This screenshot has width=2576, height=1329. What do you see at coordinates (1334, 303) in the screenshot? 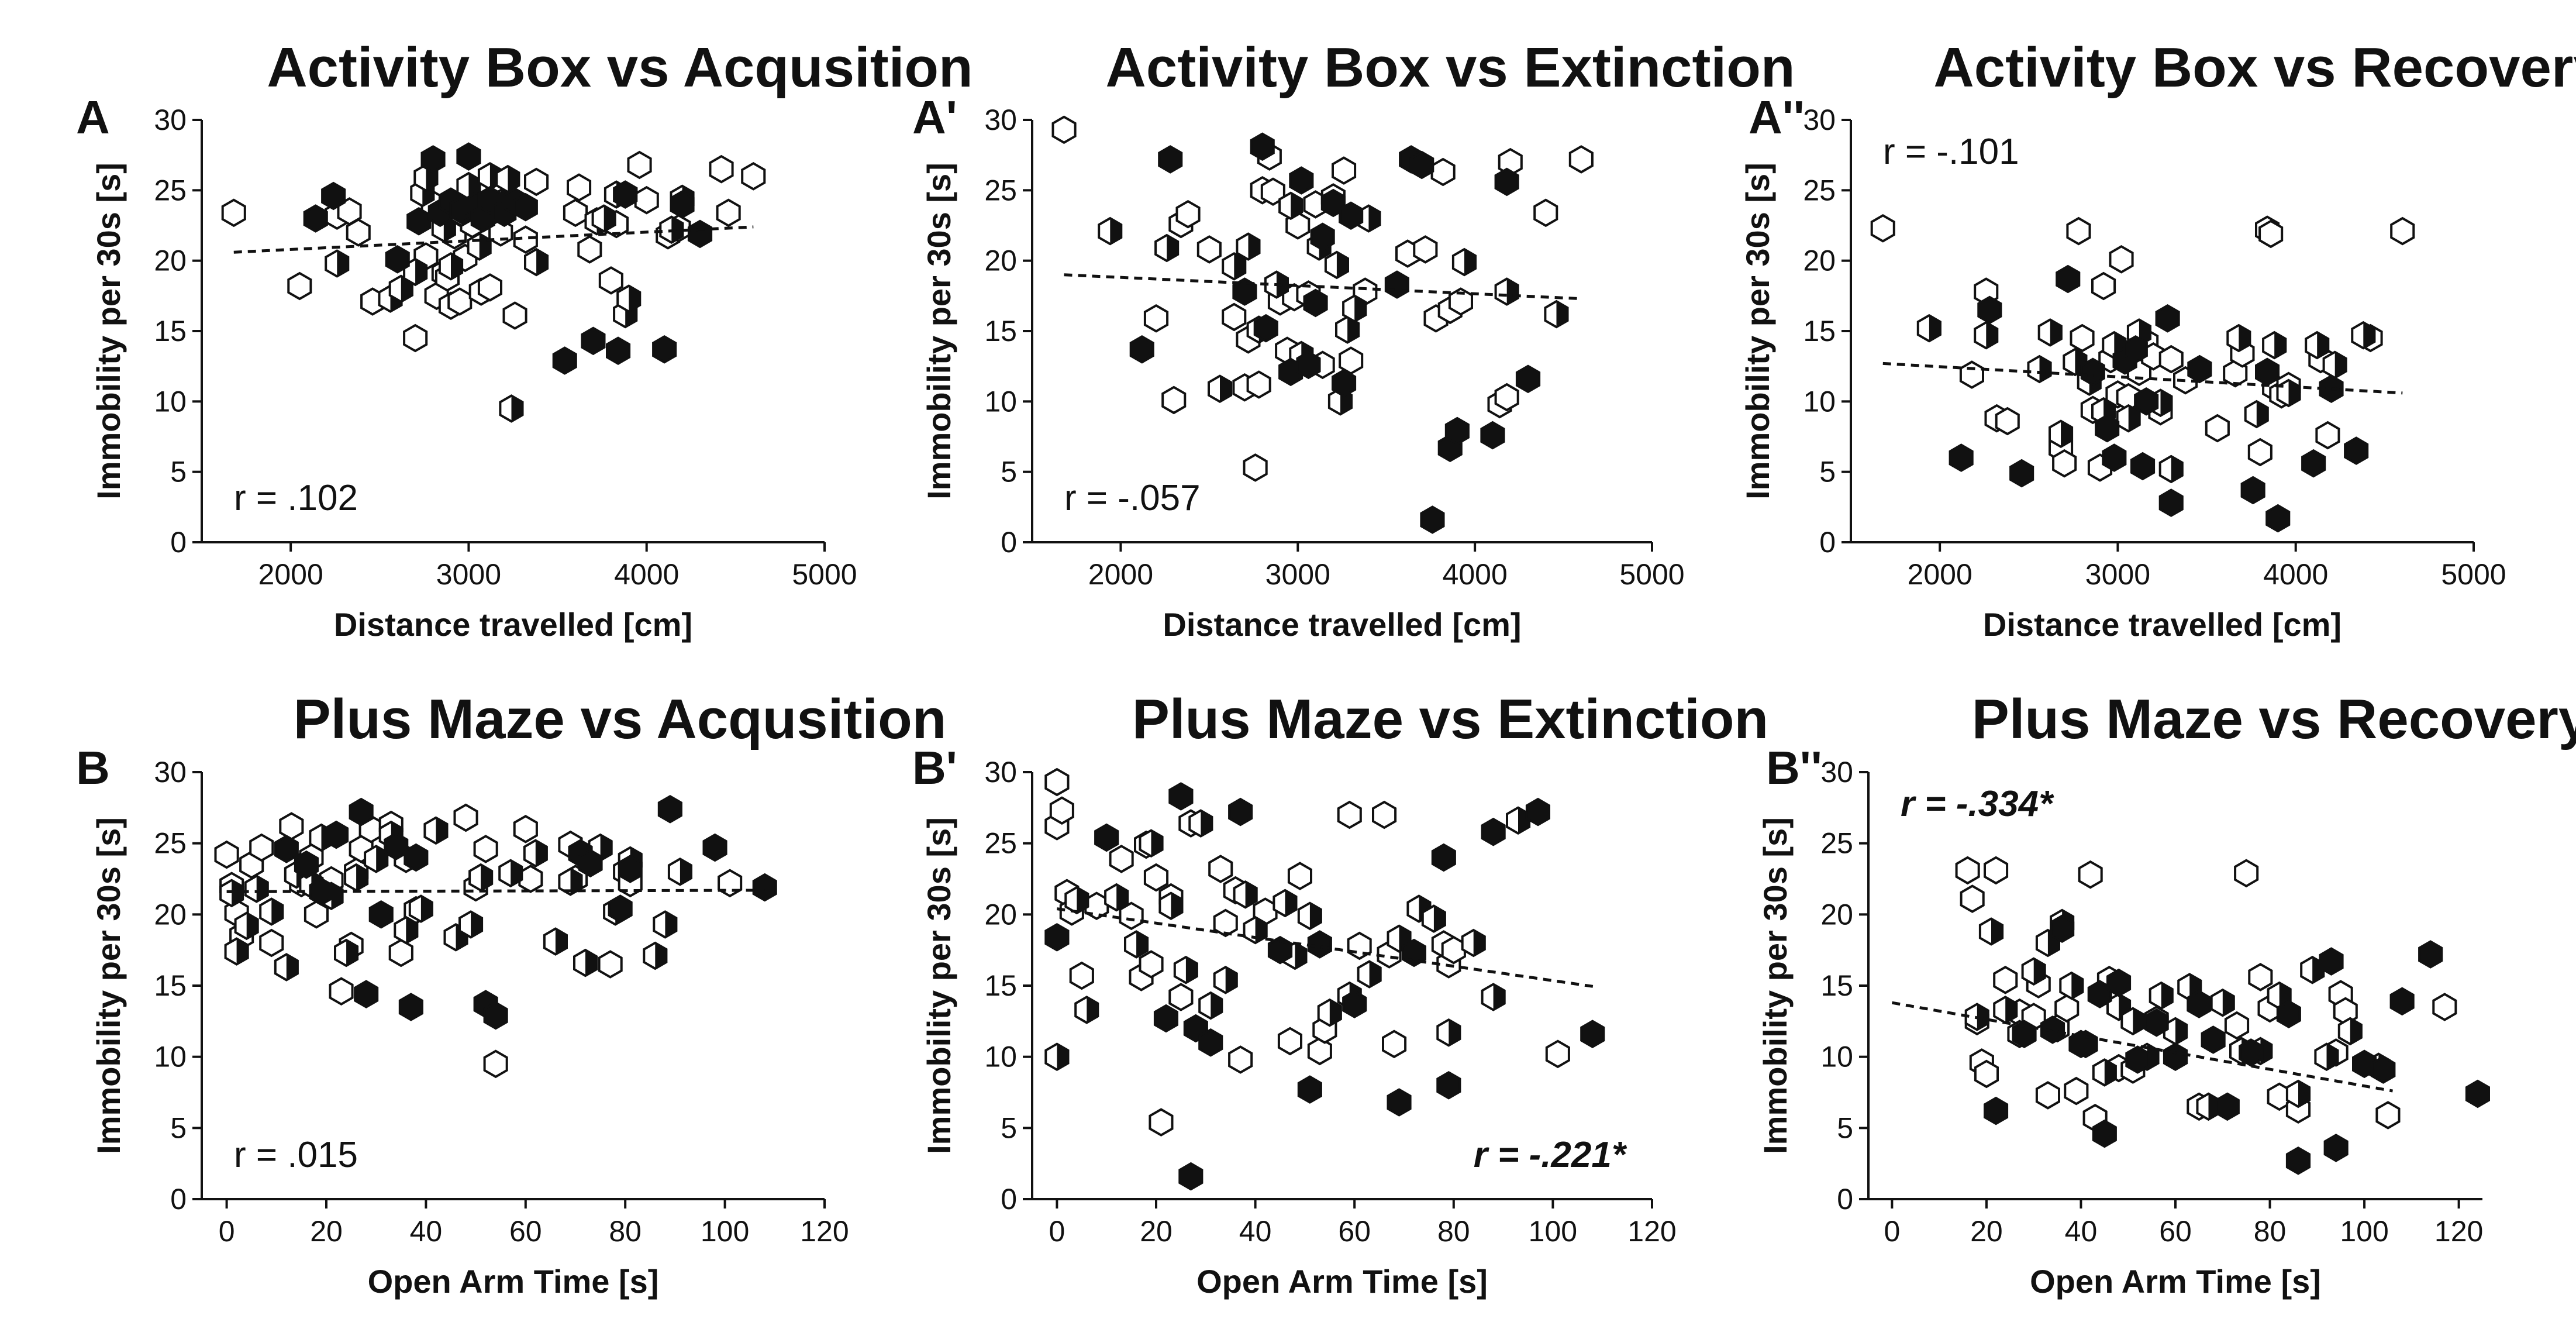
I see `series-half` at bounding box center [1334, 303].